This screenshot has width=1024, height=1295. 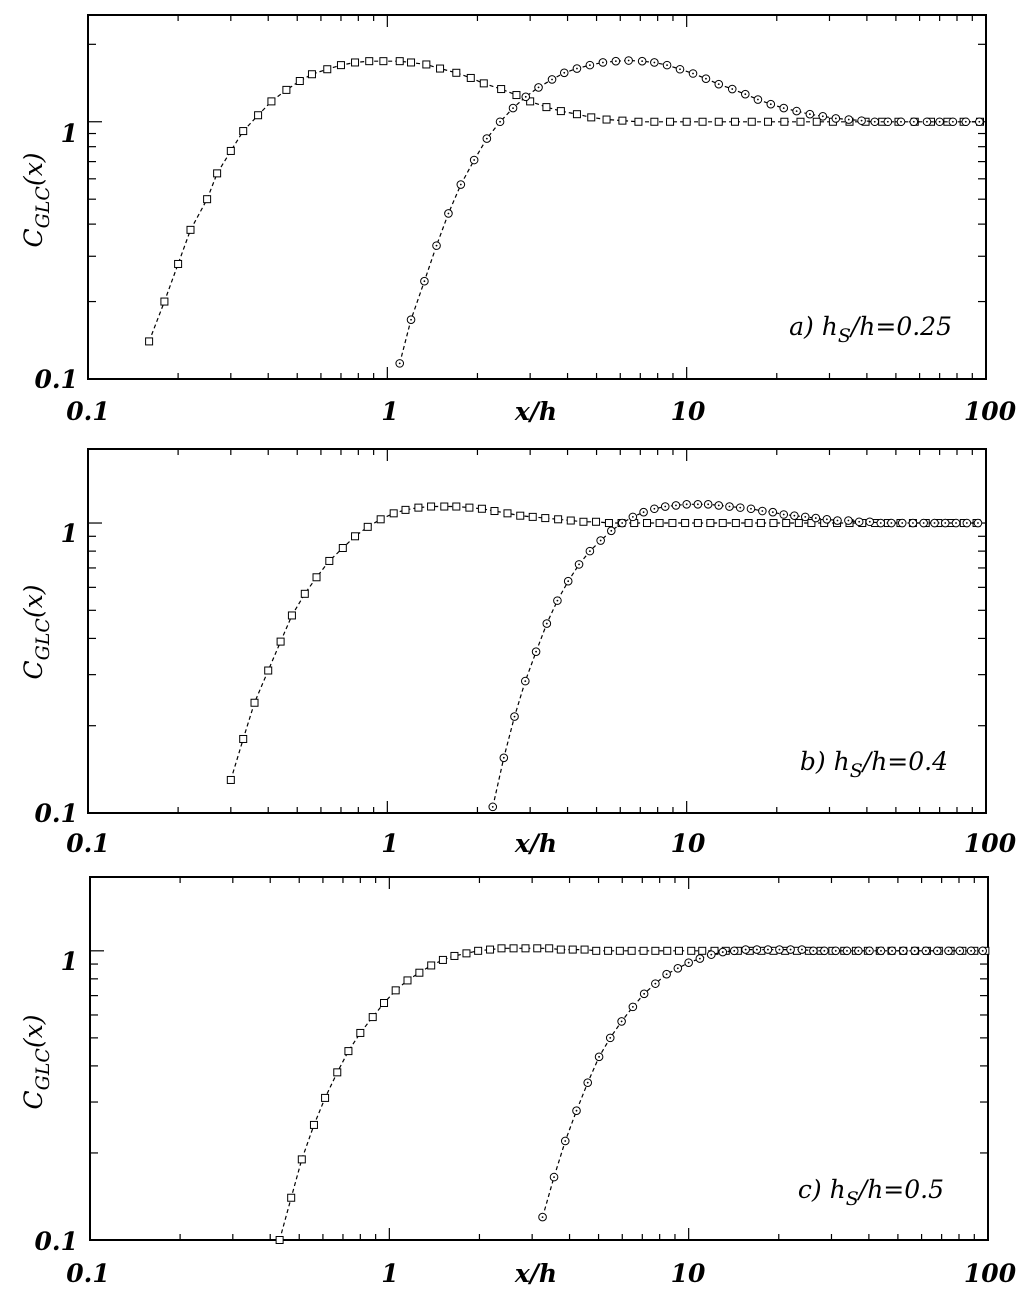 I want to click on panel-annotation: a) hS/h=0.25, so click(x=870, y=329).